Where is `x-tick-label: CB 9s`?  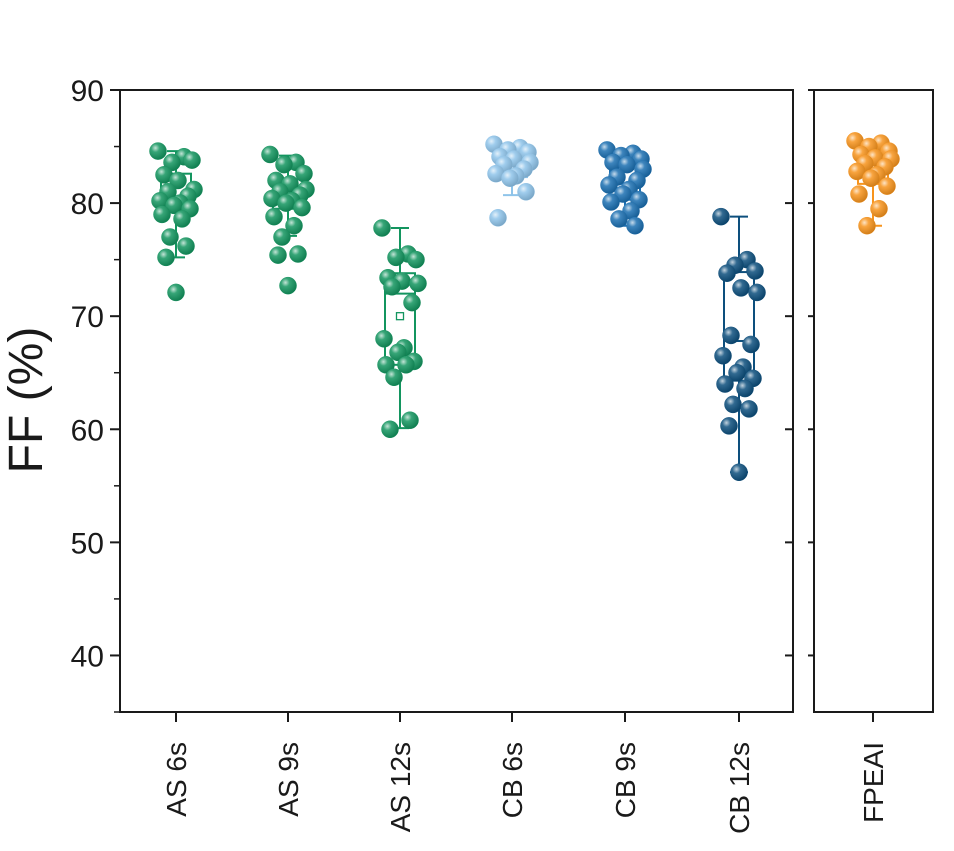
x-tick-label: CB 9s is located at coordinates (625, 780).